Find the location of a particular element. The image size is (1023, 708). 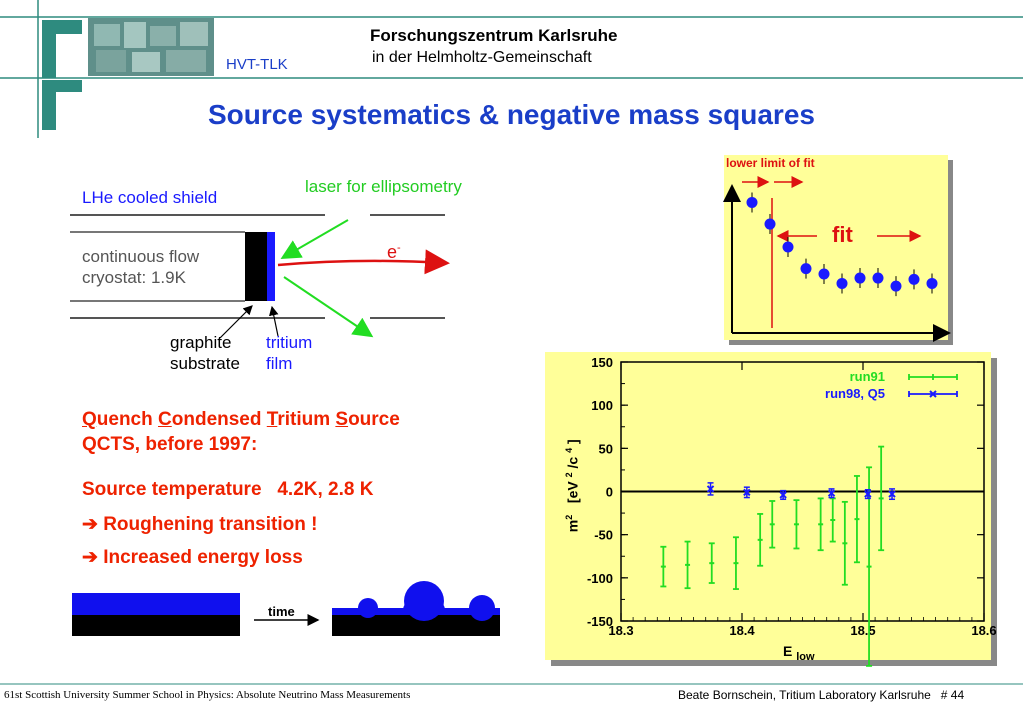

x-tick-label: 18.4 is located at coordinates (742, 630).